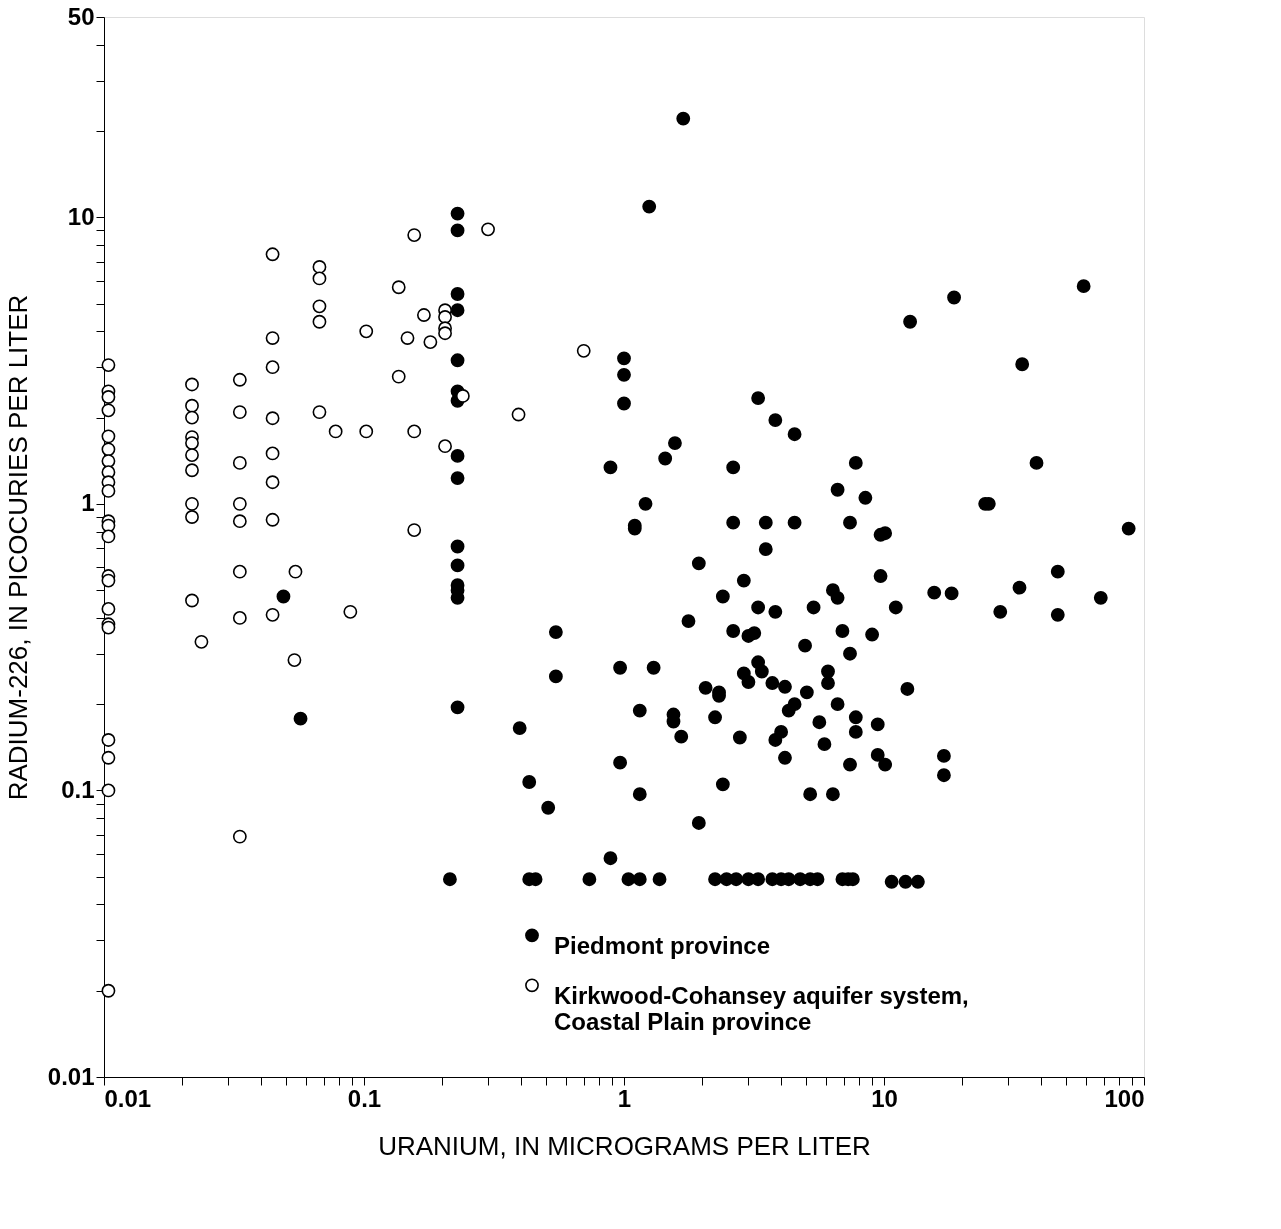 Image resolution: width=1281 pixels, height=1229 pixels. I want to click on x-axis-title: URANIUM, IN MICROGRAMS PER LITER, so click(624, 1145).